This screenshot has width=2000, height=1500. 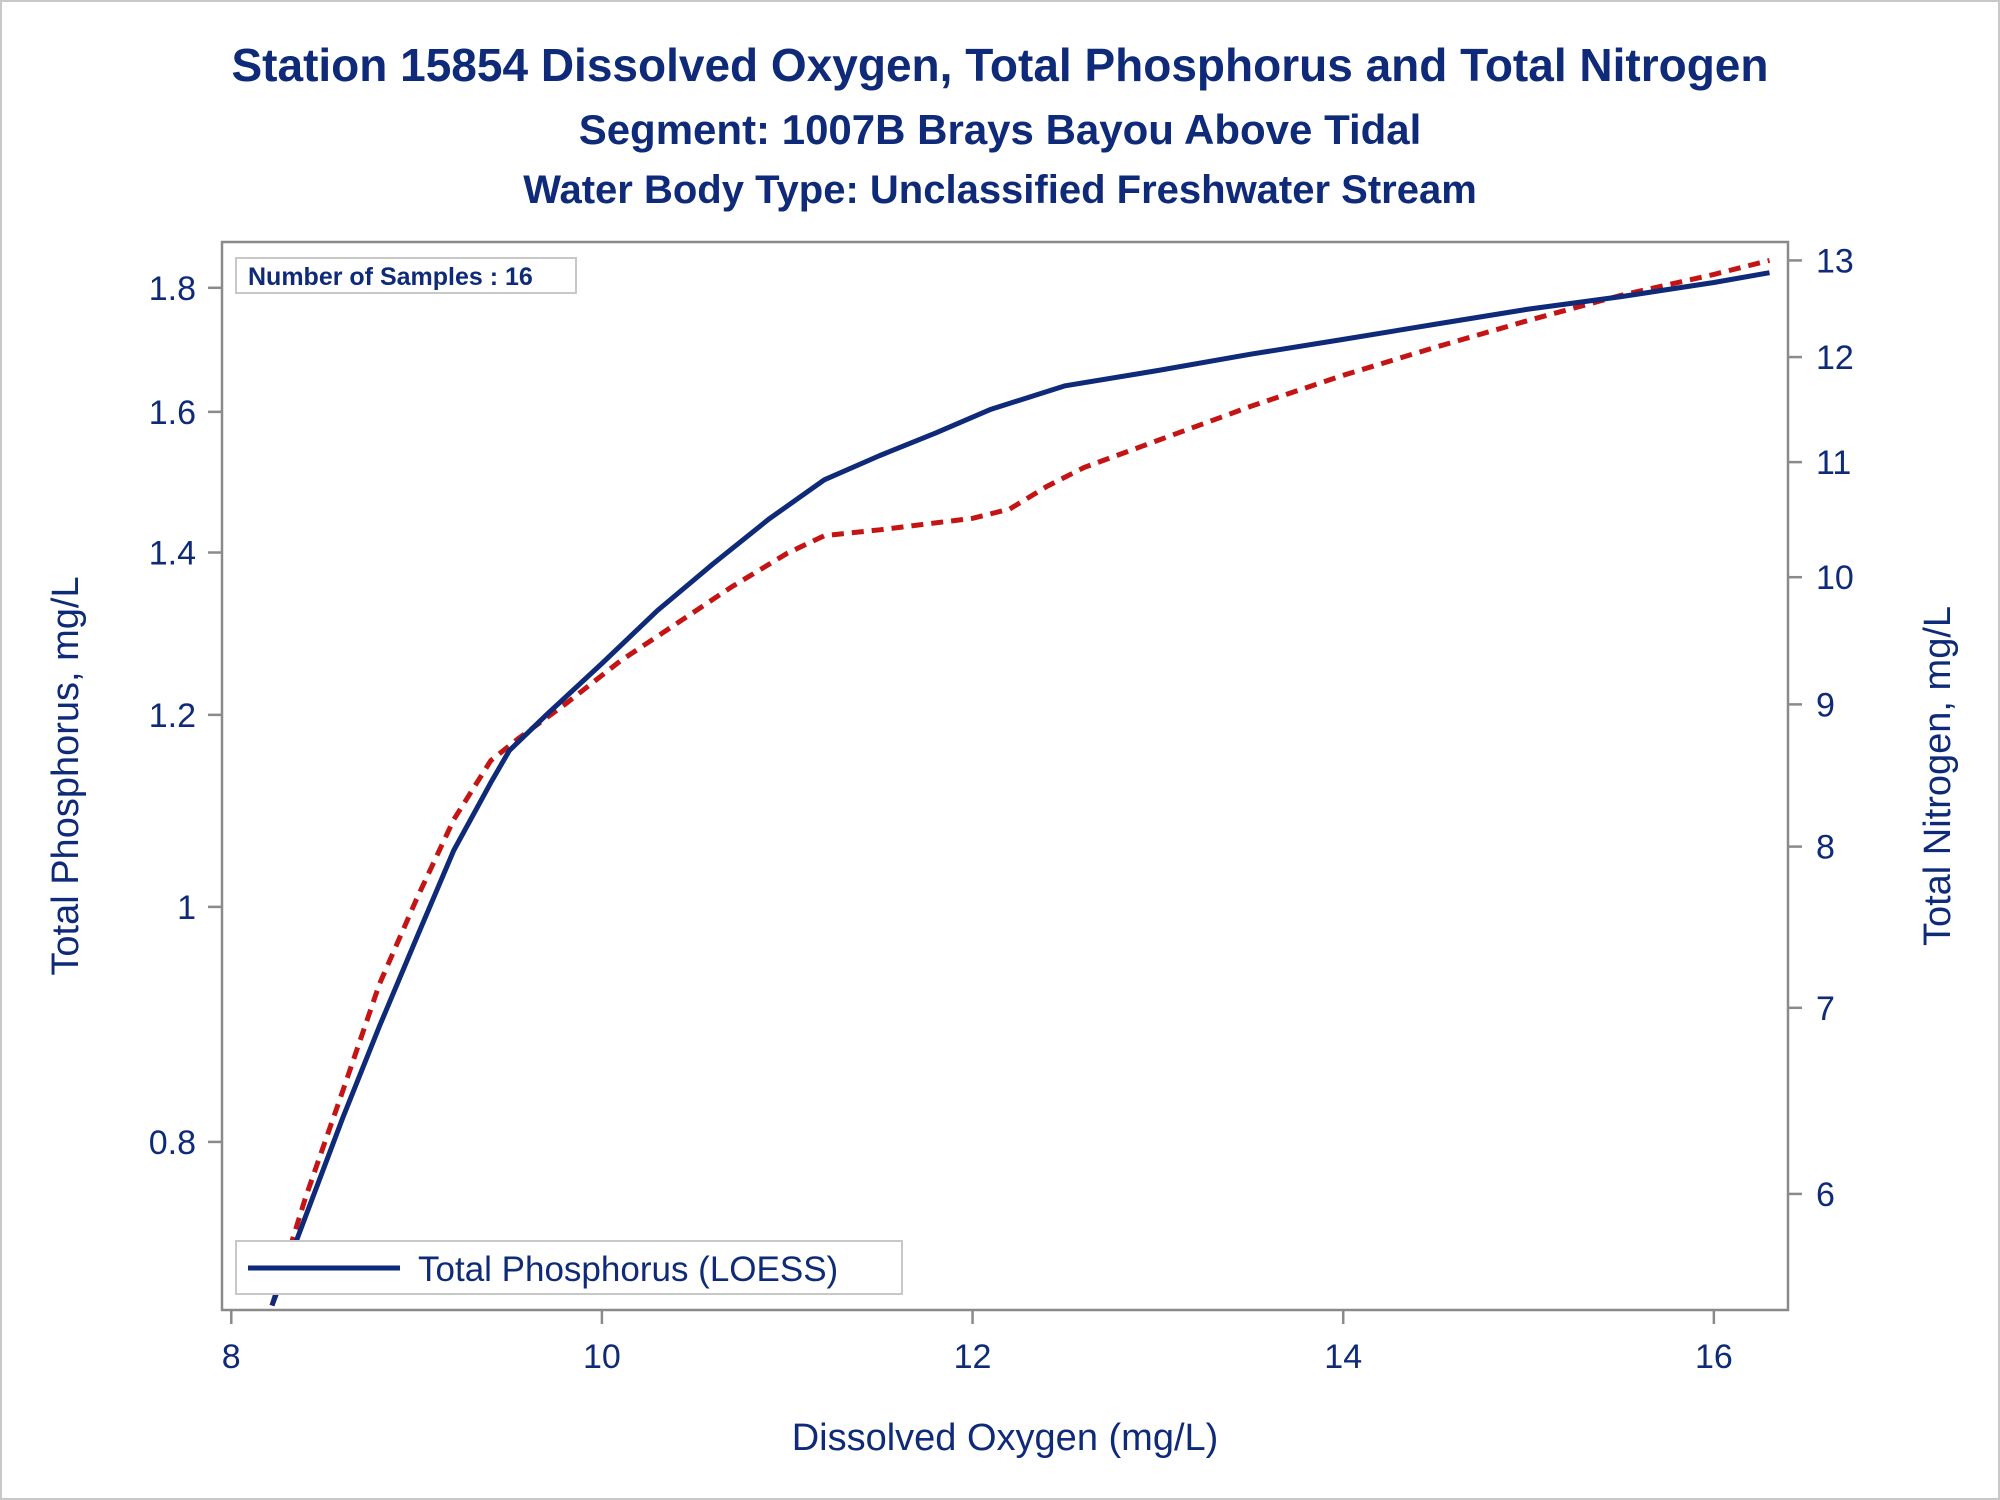 I want to click on y-tick-label: 1.2, so click(x=172, y=716).